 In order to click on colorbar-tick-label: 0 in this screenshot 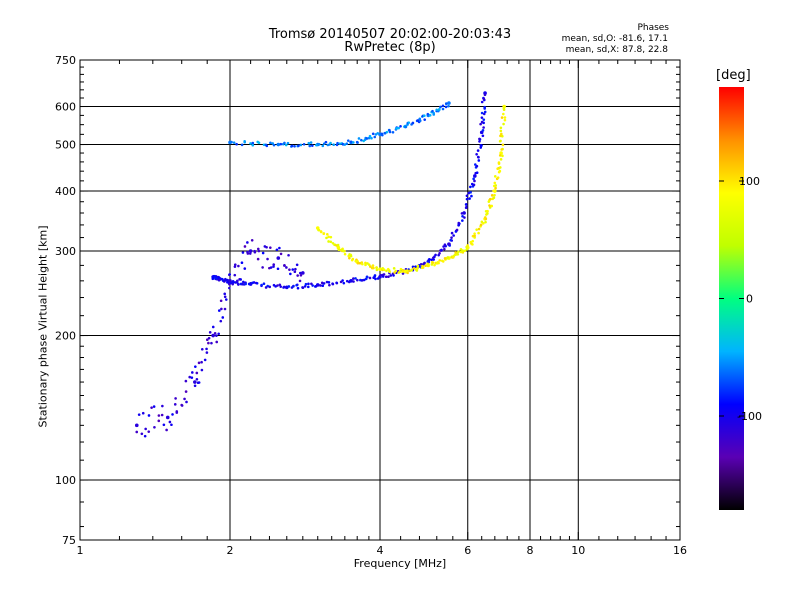, I will do `click(749, 299)`.